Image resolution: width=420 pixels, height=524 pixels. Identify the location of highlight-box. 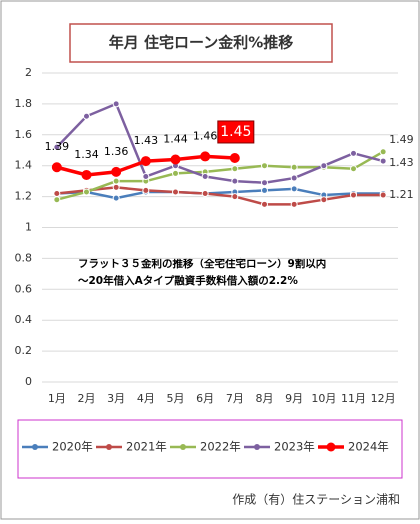
(236, 132).